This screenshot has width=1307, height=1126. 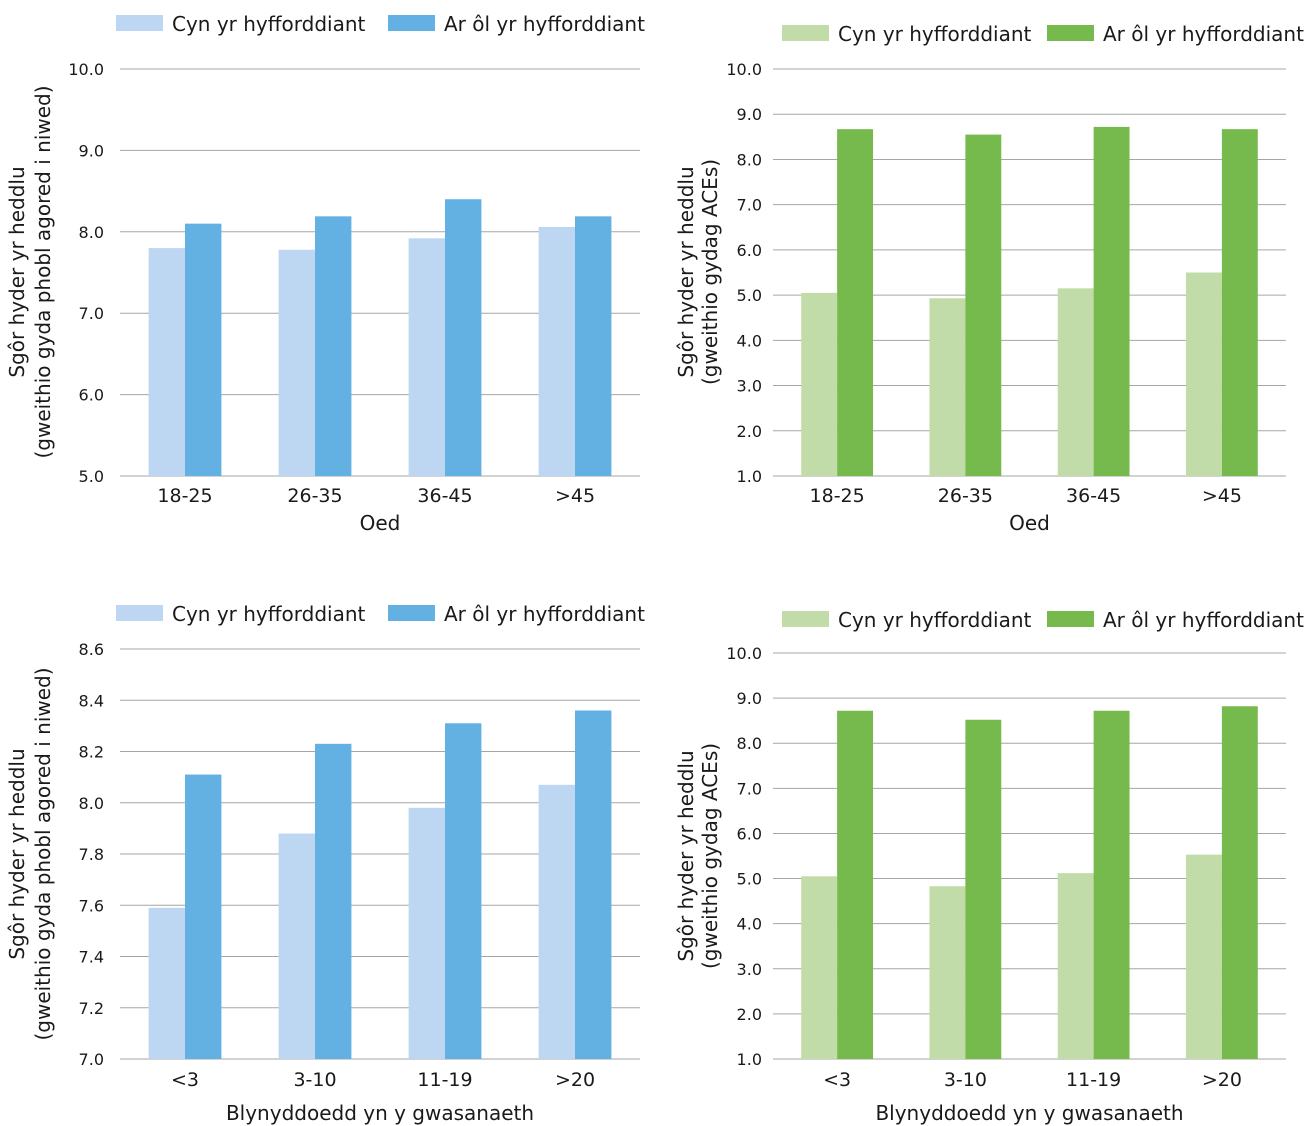 I want to click on x-category-label: <3, so click(x=185, y=1080).